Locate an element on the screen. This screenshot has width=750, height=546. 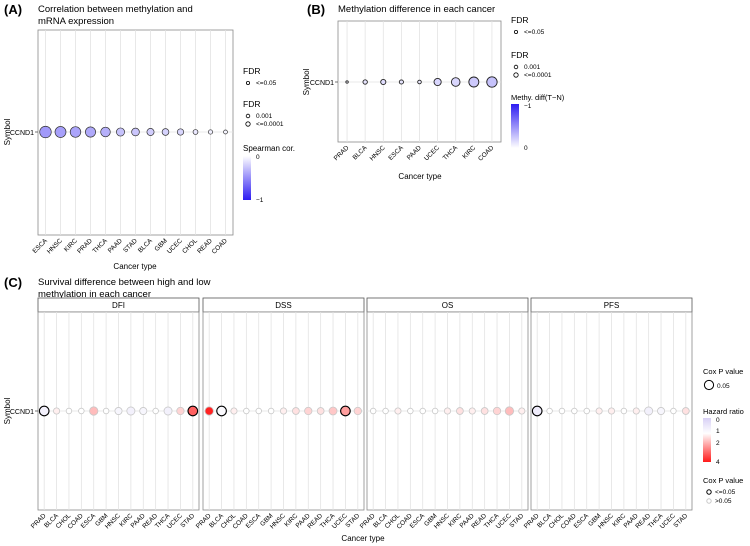
point-os-prad is located at coordinates (373, 411).